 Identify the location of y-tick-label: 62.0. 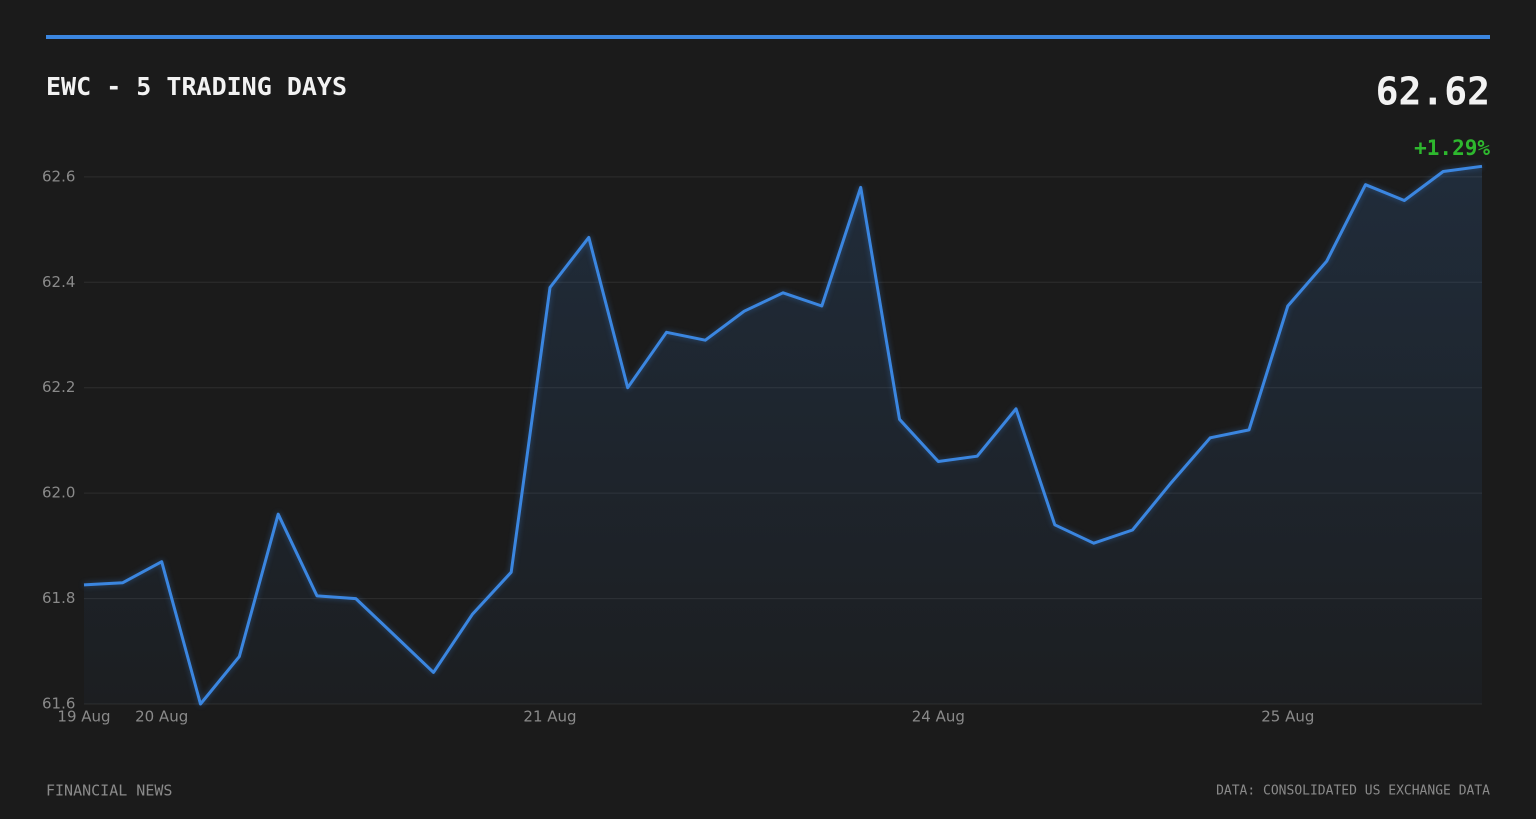
(58, 493).